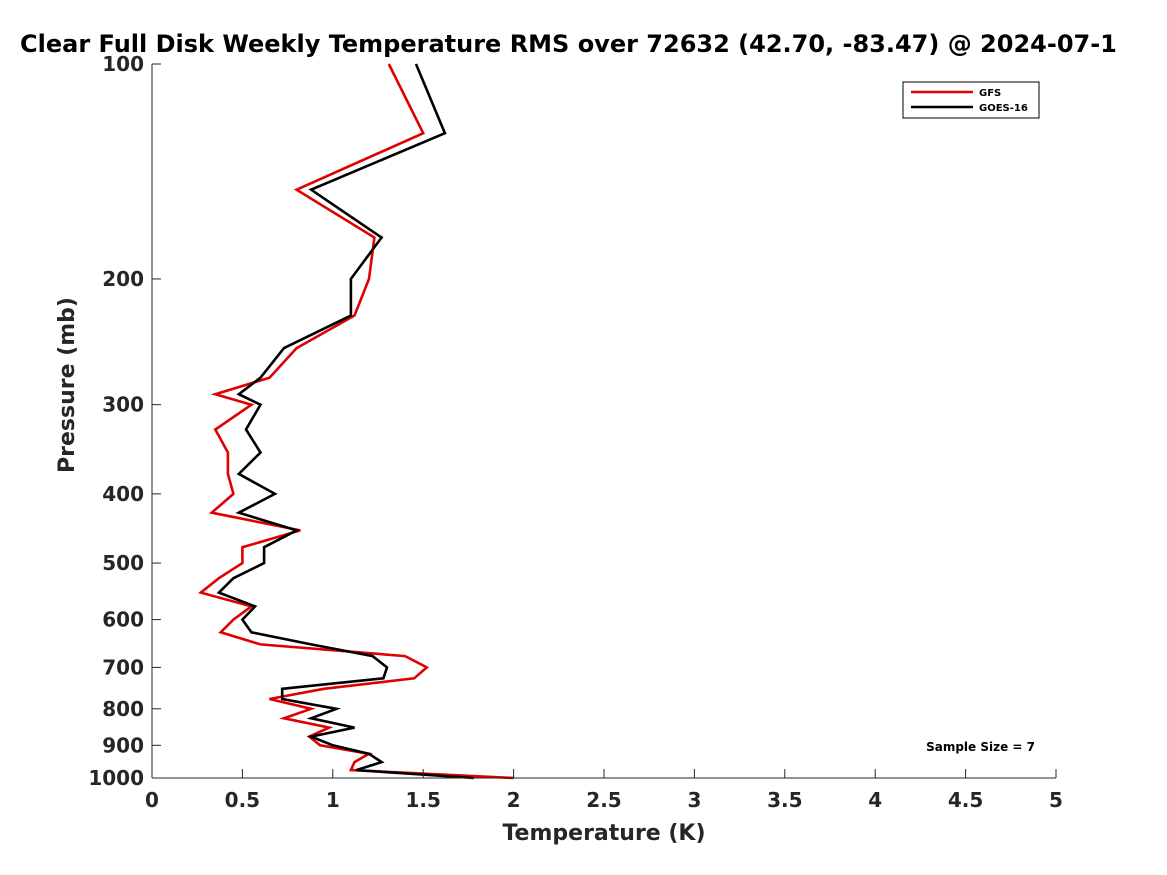 The width and height of the screenshot is (1167, 875). What do you see at coordinates (784, 800) in the screenshot?
I see `x-tick-label: 3.5` at bounding box center [784, 800].